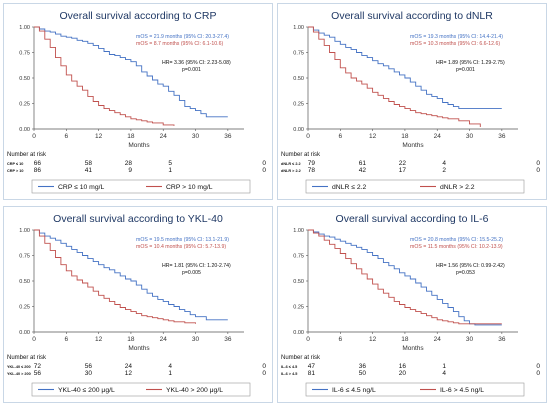 The height and width of the screenshot is (407, 550). Describe the element at coordinates (312, 163) in the screenshot. I see `risk-count: 79` at that location.